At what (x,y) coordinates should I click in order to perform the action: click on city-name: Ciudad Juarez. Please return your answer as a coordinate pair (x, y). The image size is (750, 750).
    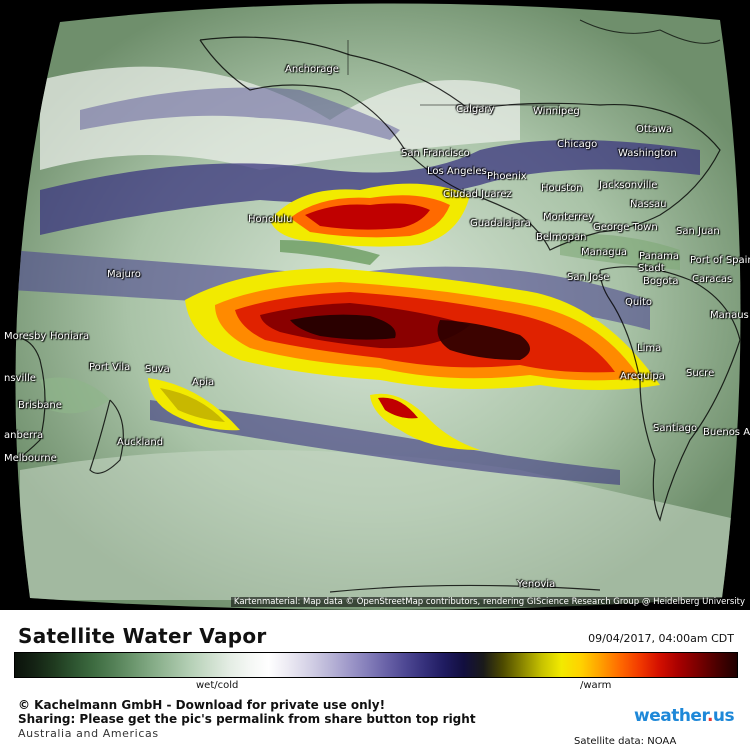
    Looking at the image, I should click on (477, 194).